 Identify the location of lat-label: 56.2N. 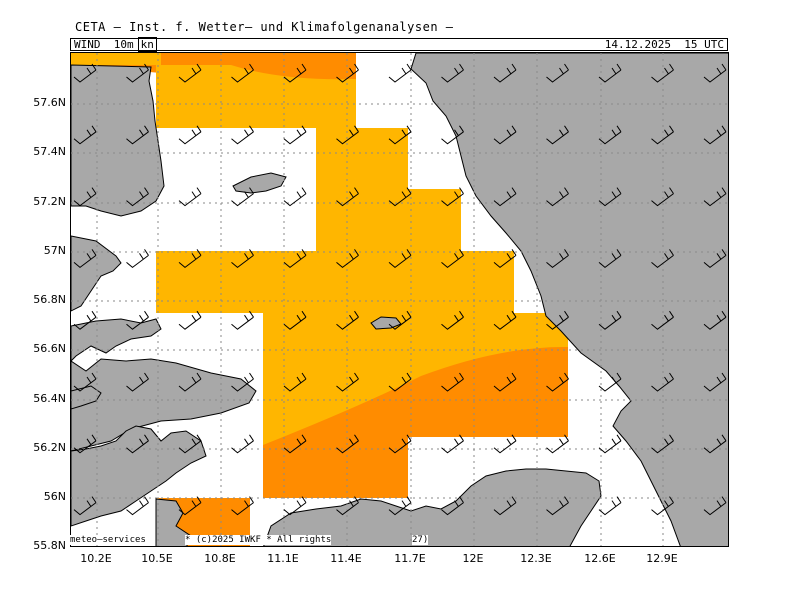
(49, 447).